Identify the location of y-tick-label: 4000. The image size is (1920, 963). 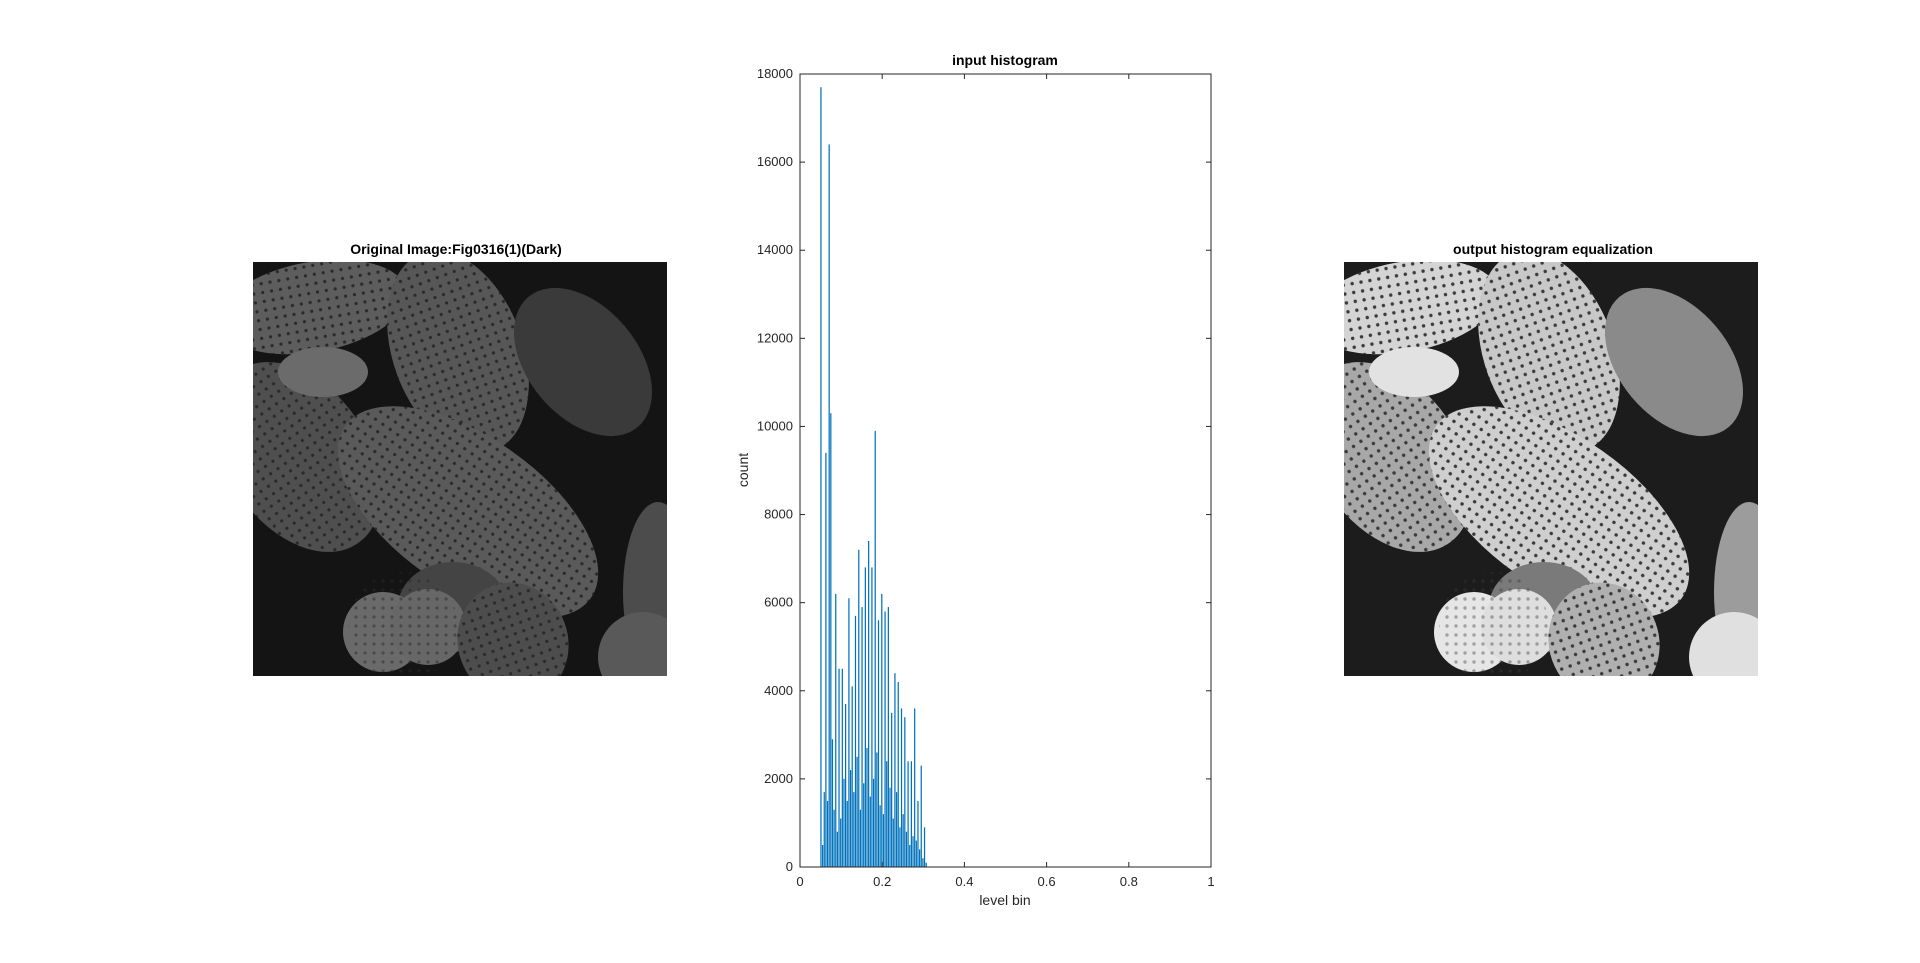
(778, 690).